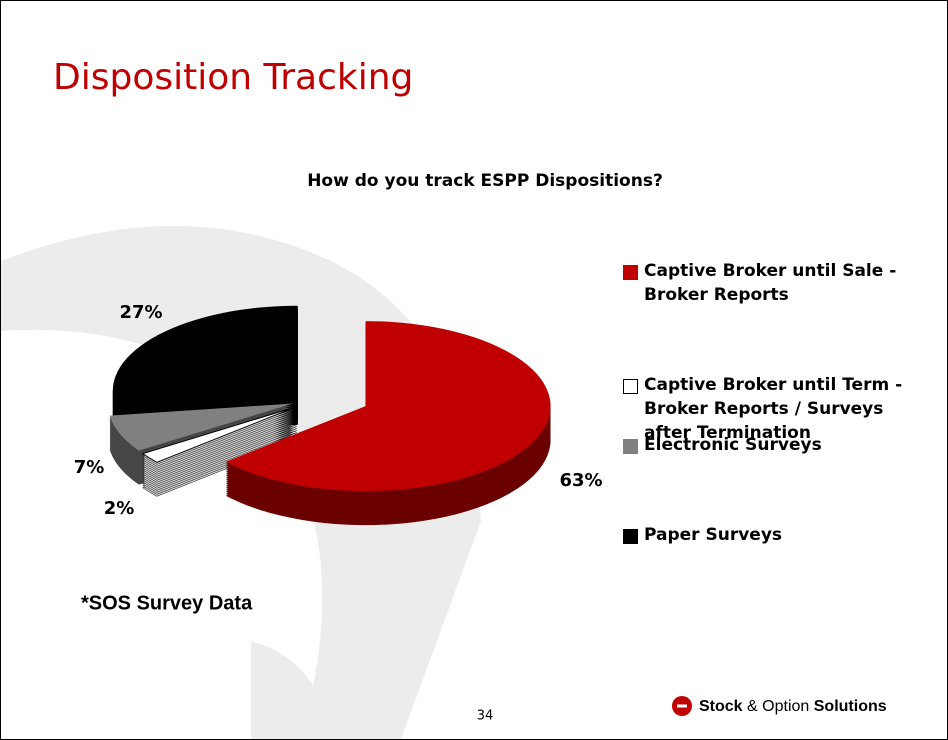  I want to click on logo-text: Stock, so click(721, 706).